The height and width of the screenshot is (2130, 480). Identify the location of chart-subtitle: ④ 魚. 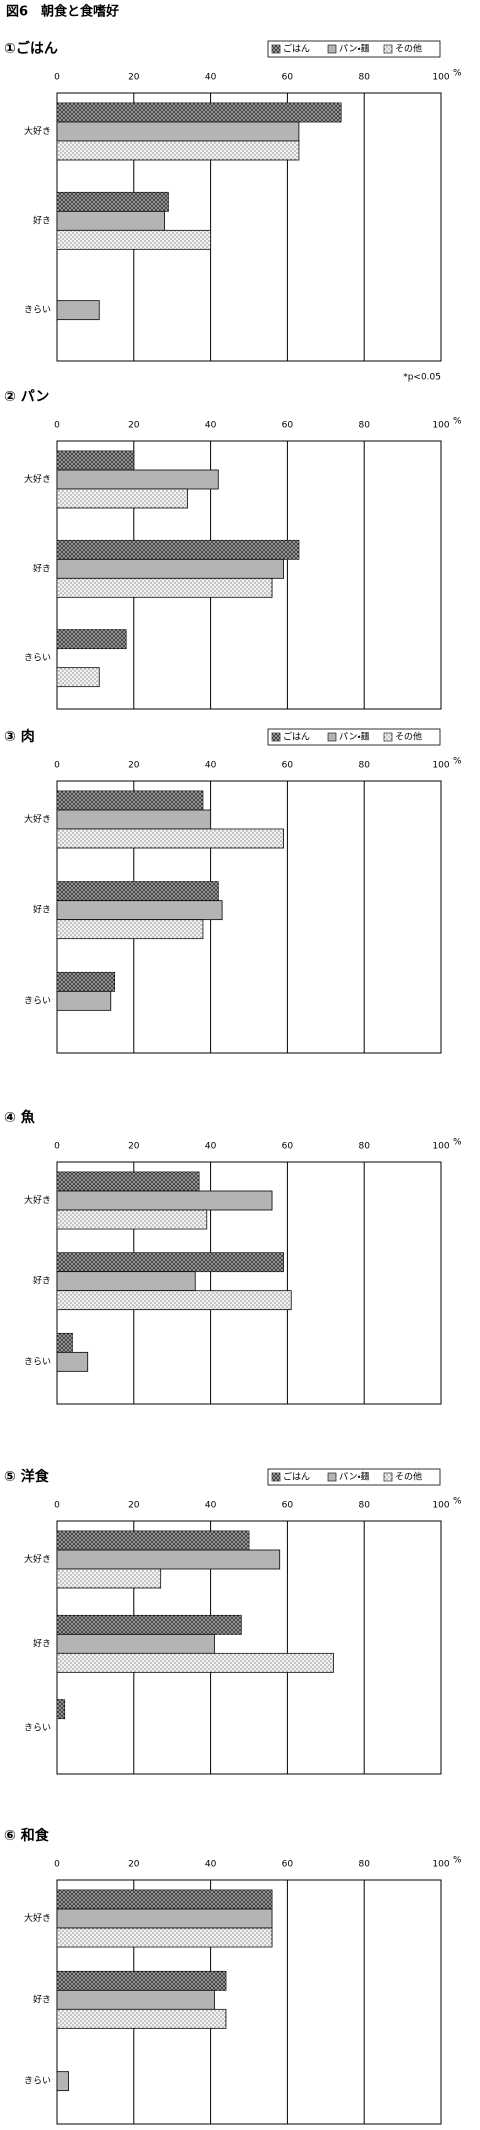
(19, 1117).